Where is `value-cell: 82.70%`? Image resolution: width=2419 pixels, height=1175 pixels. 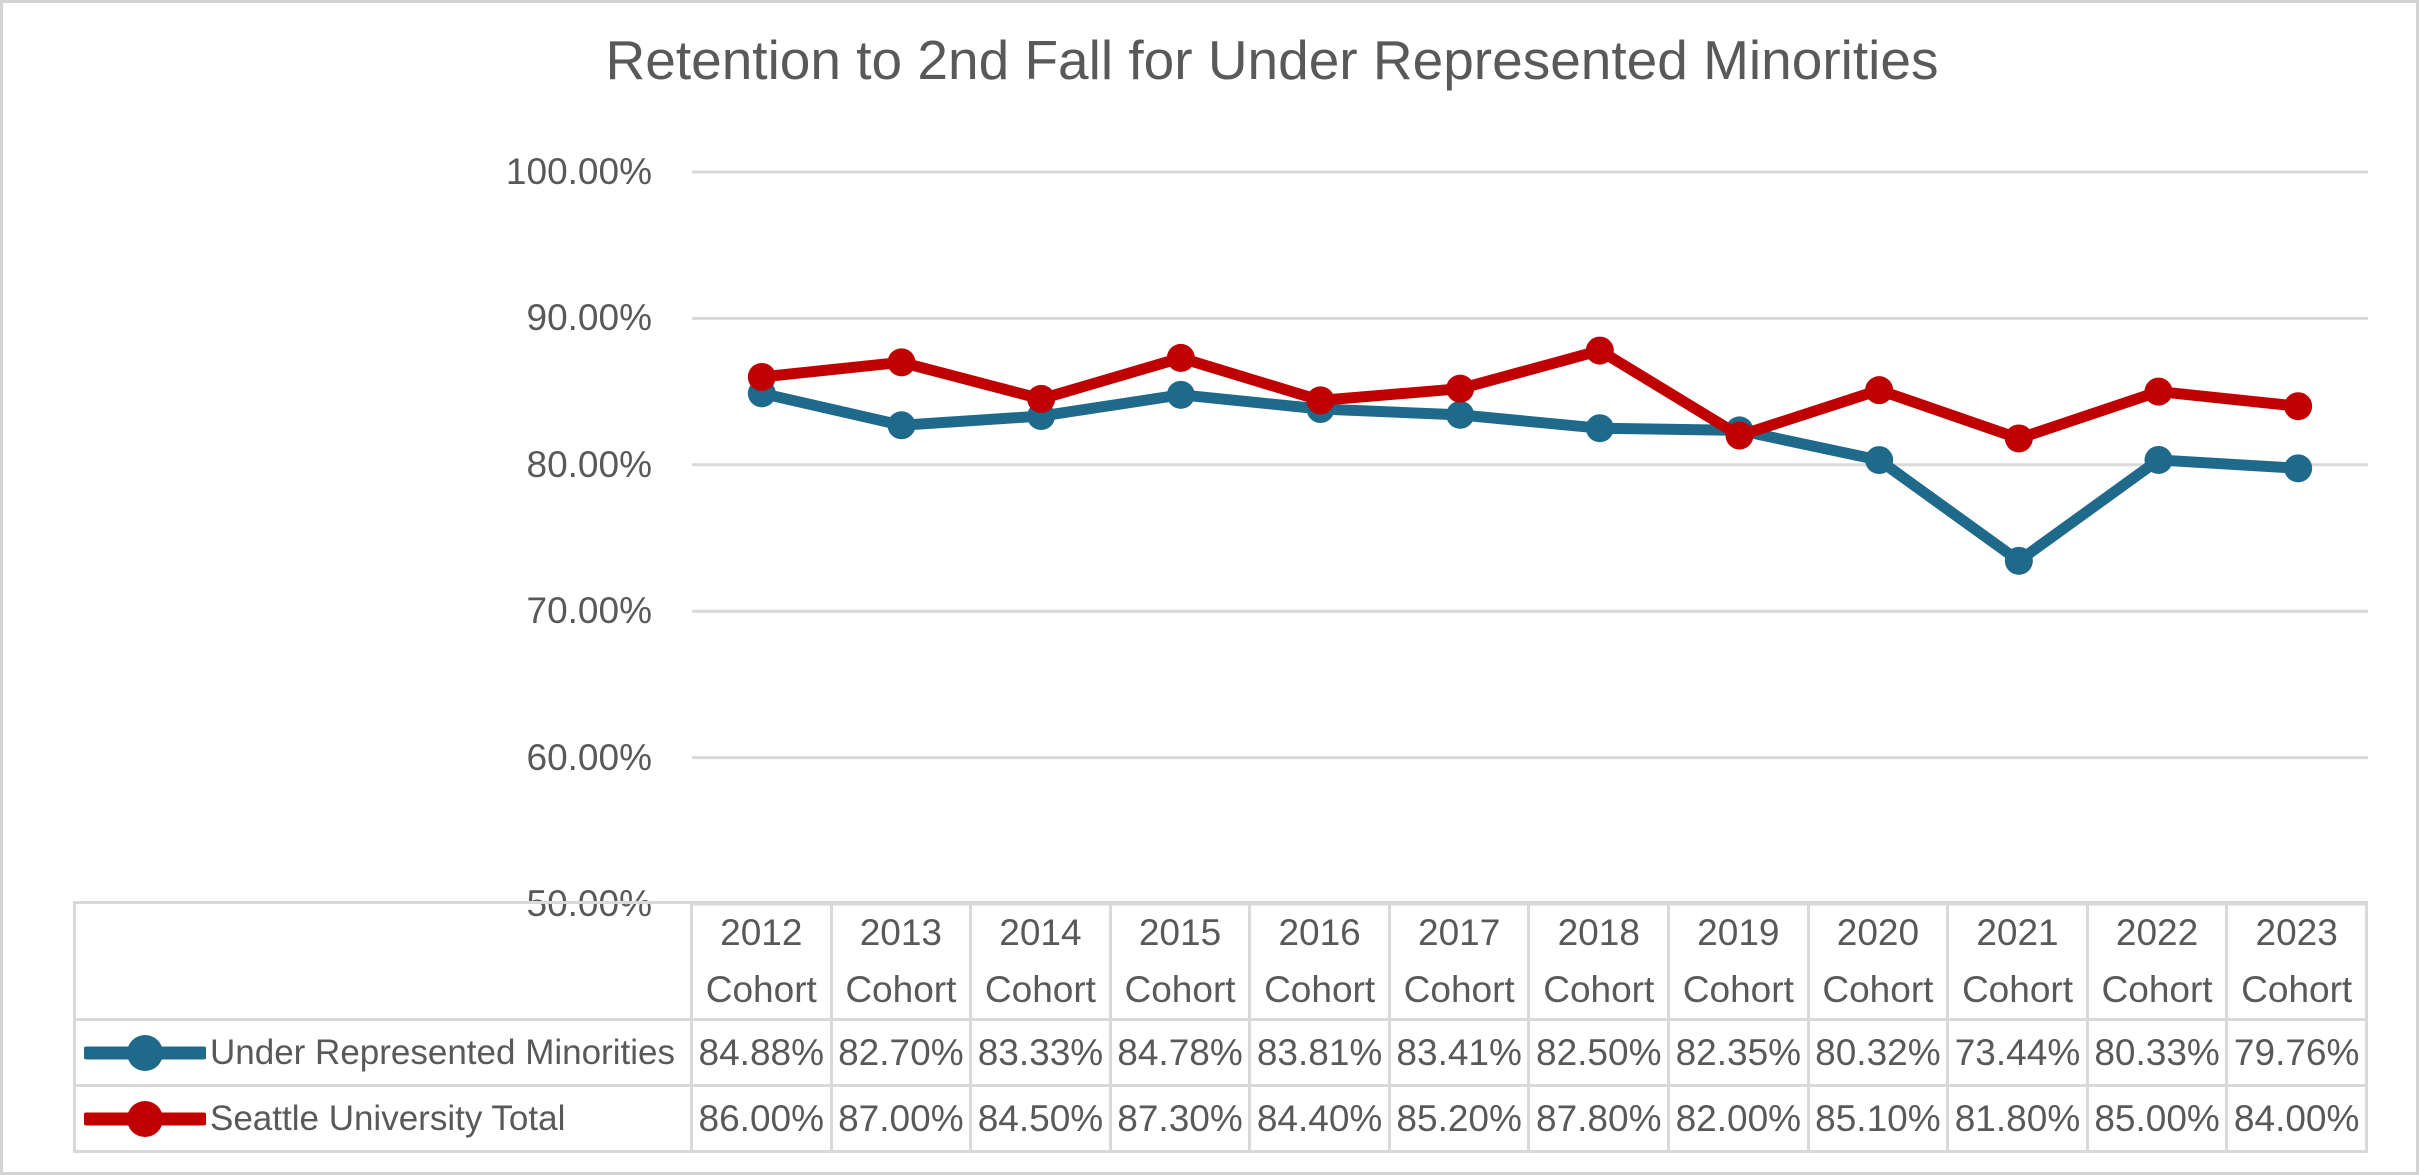 value-cell: 82.70% is located at coordinates (901, 1052).